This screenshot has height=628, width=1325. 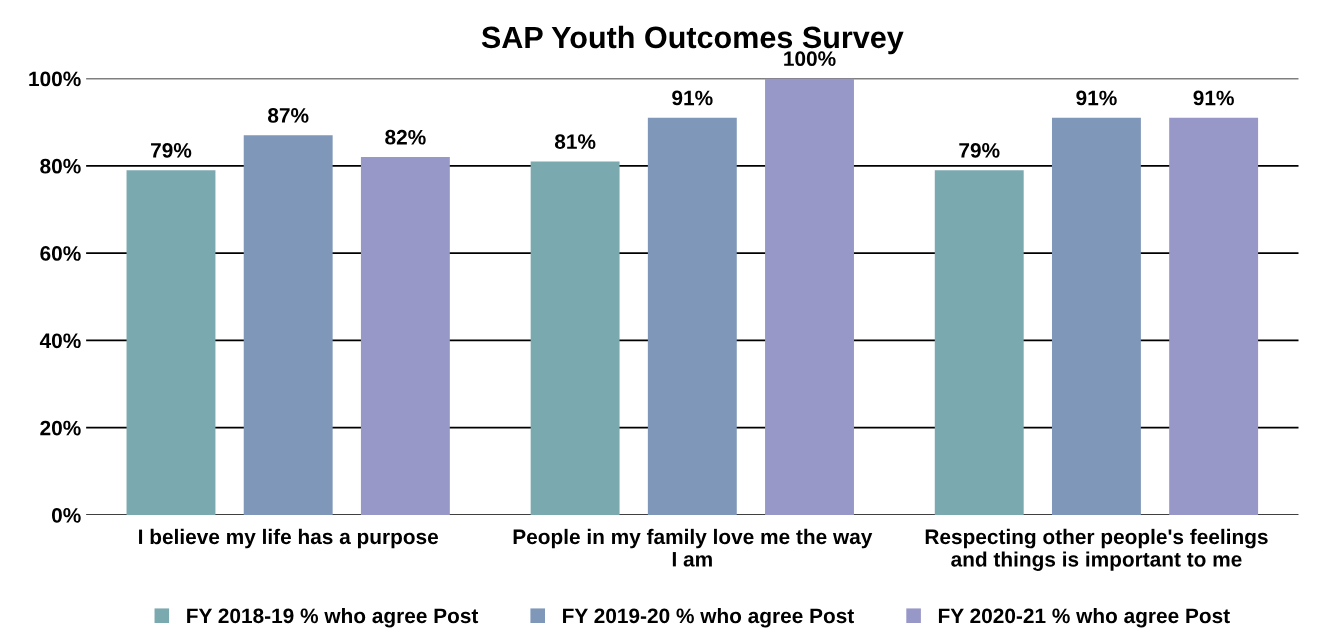 What do you see at coordinates (1096, 549) in the screenshot?
I see `x-tick-label: Respecting other people's feelings and things is important to me` at bounding box center [1096, 549].